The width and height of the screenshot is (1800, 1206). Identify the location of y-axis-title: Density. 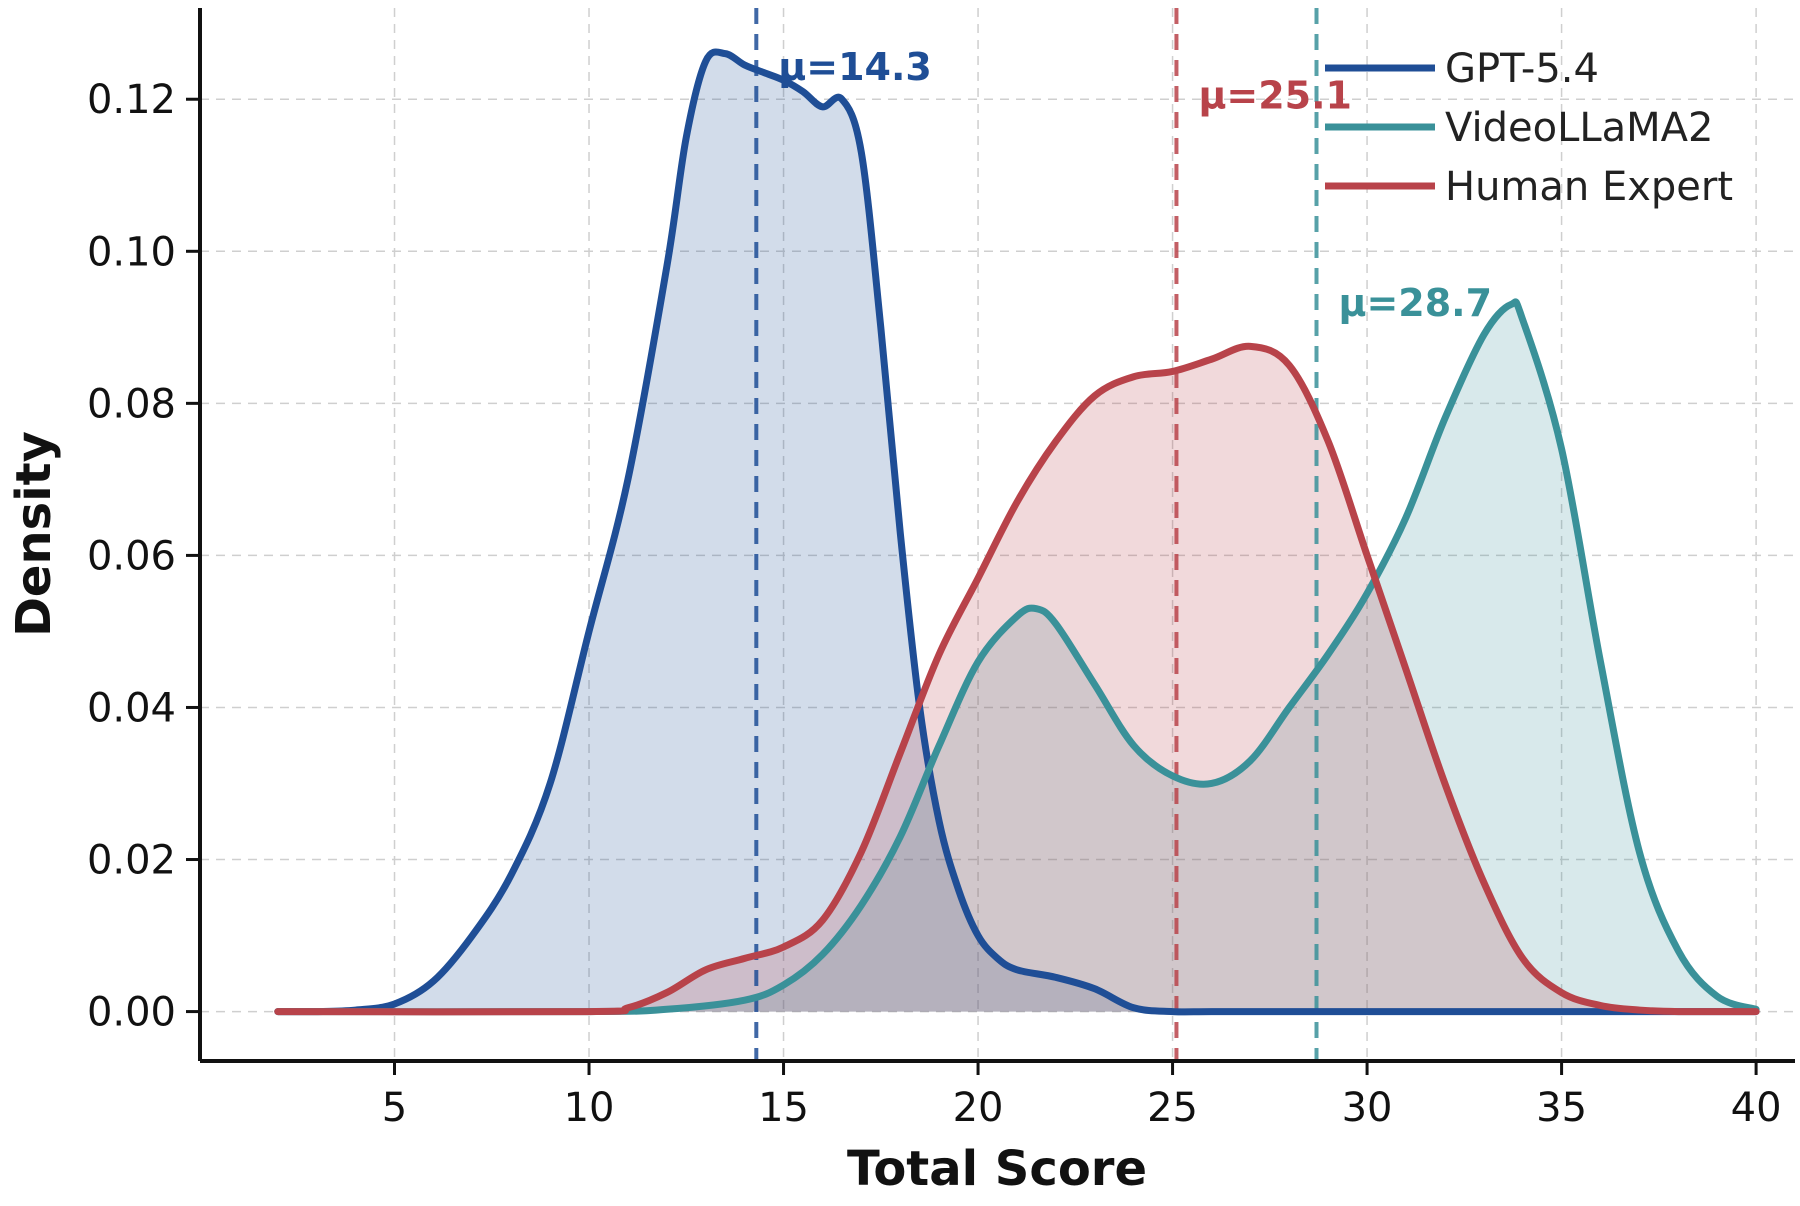
(34, 534).